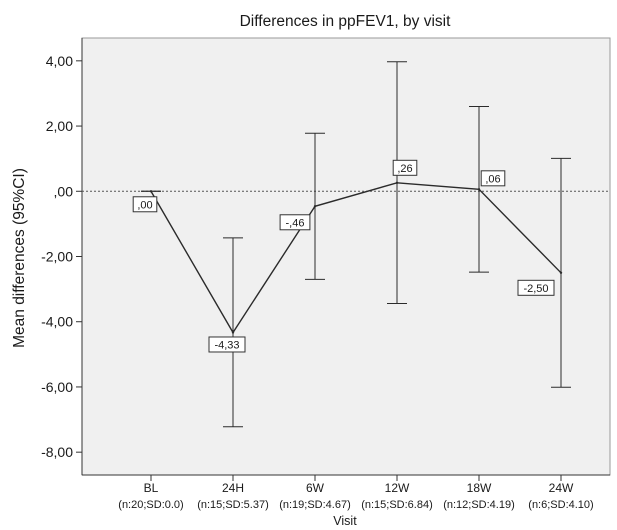 The width and height of the screenshot is (617, 530). I want to click on x-tick-sublabel: (n:19;SD:4.67), so click(315, 505).